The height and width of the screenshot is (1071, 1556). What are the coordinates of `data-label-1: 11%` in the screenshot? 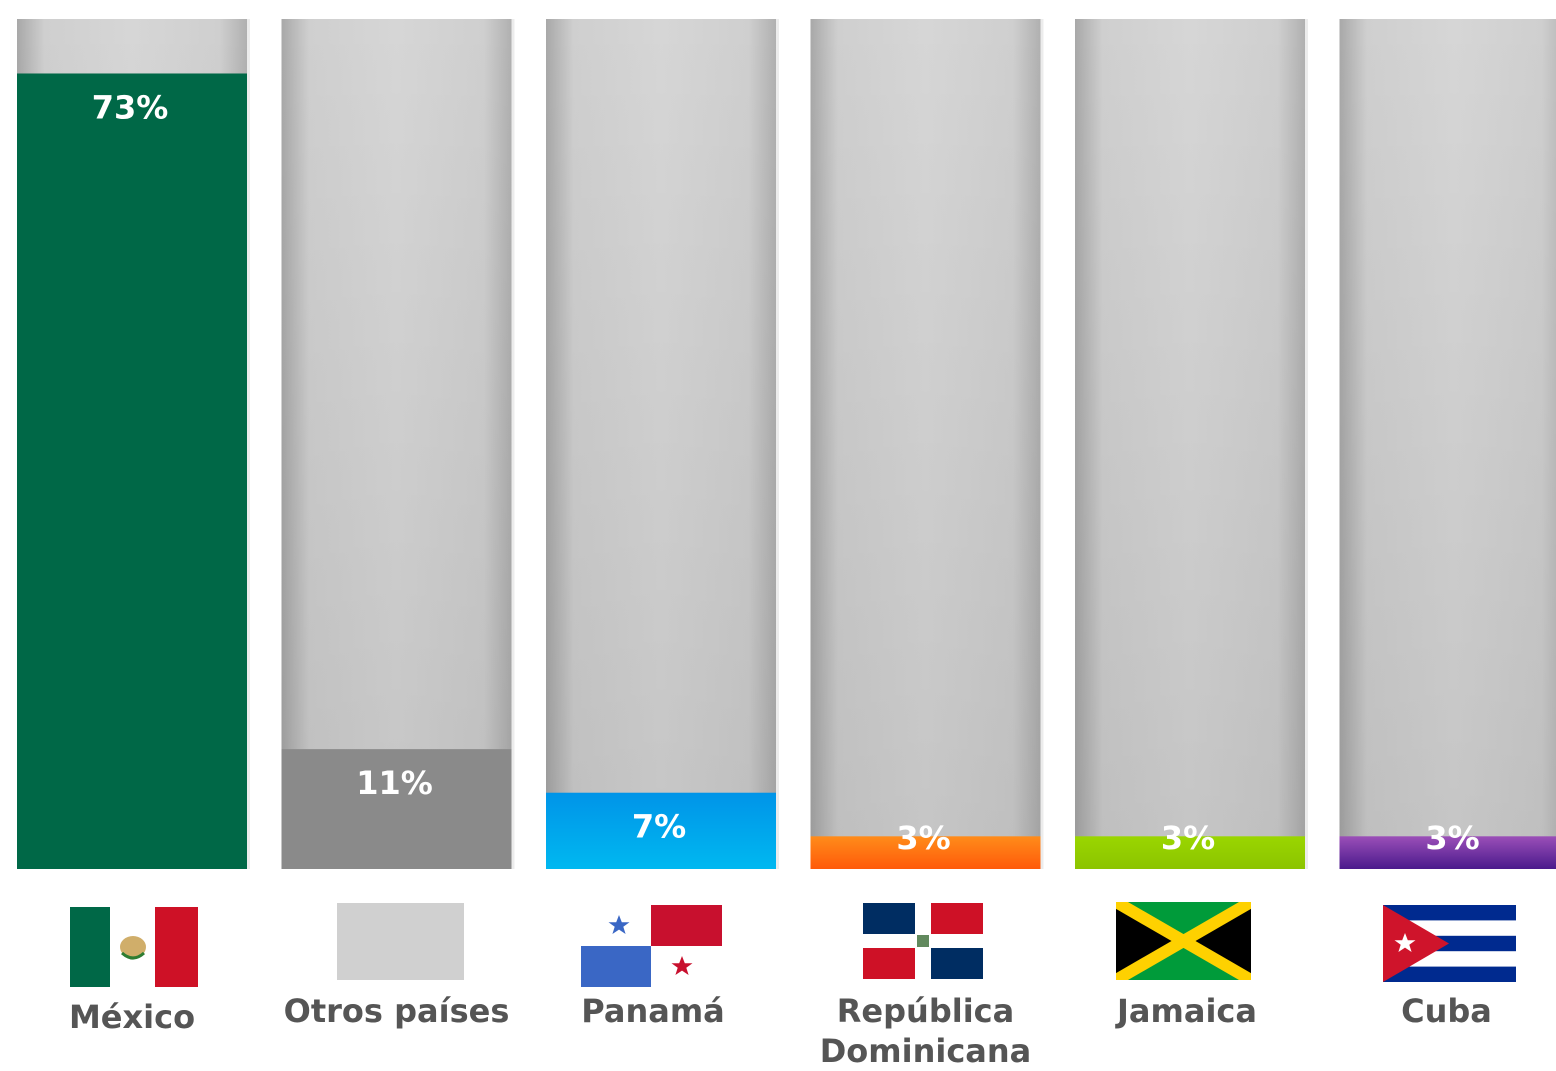 It's located at (394, 783).